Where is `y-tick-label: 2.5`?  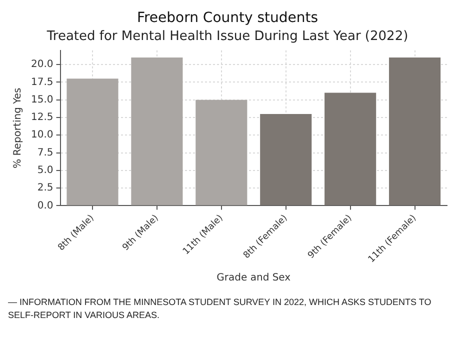 y-tick-label: 2.5 is located at coordinates (45, 188).